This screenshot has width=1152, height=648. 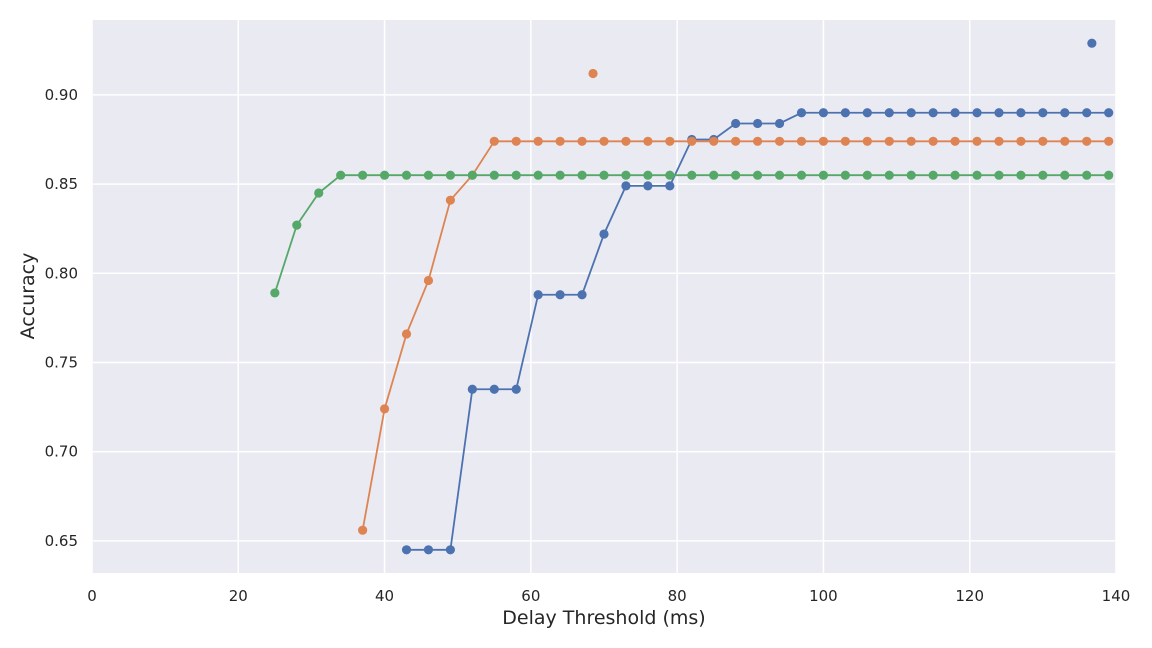 What do you see at coordinates (593, 73) in the screenshot?
I see `outlier-point` at bounding box center [593, 73].